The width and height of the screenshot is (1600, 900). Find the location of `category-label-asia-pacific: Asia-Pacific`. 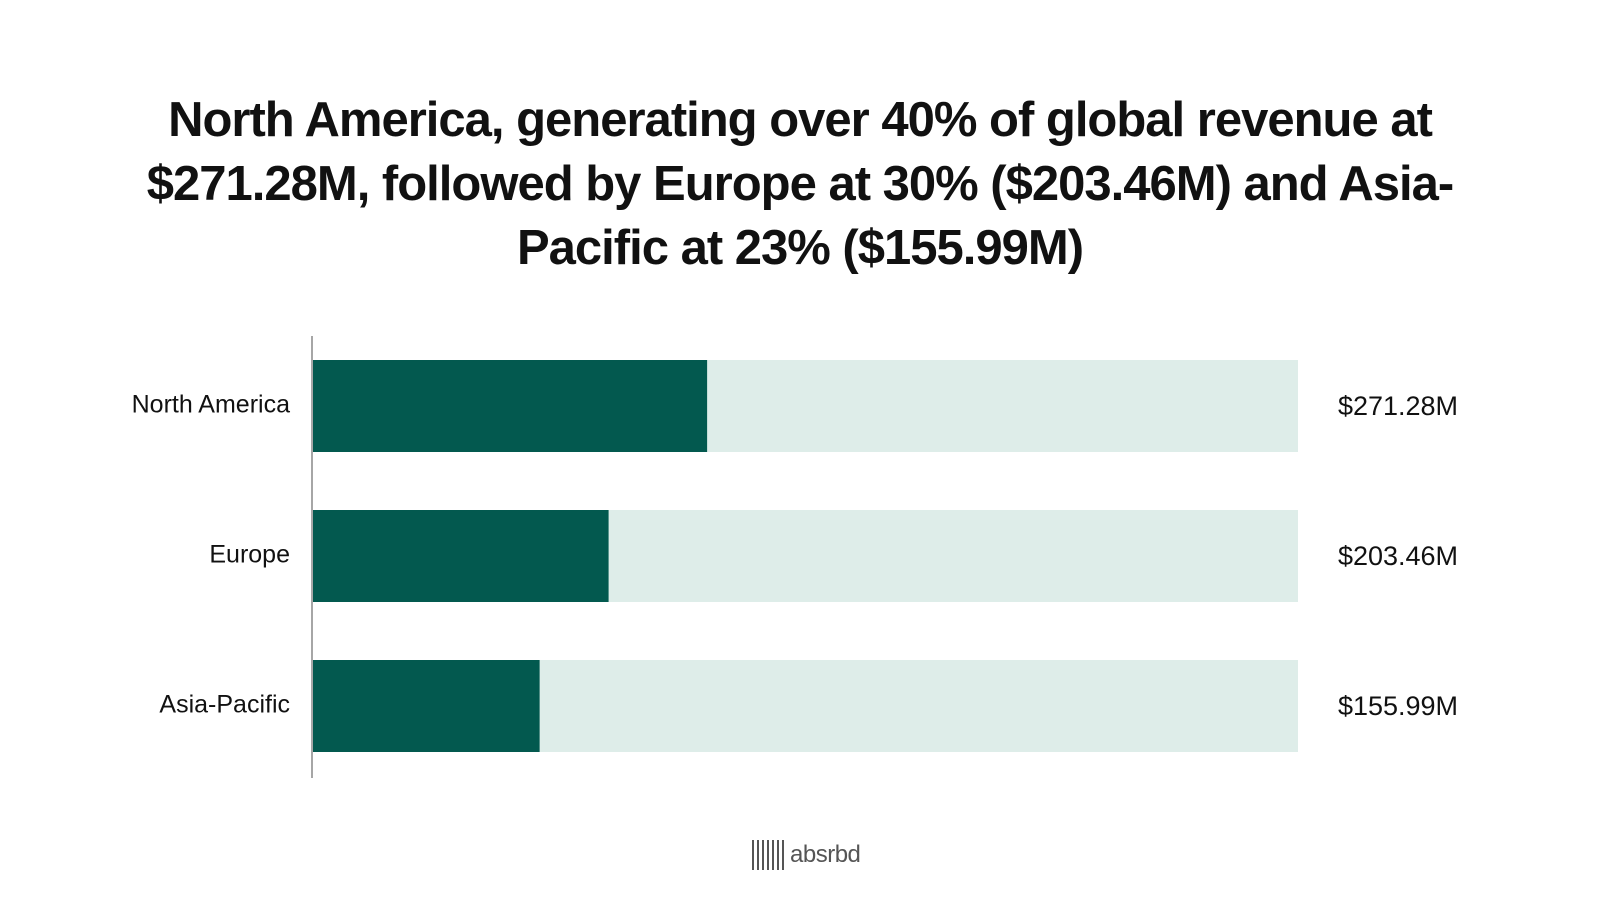

category-label-asia-pacific: Asia-Pacific is located at coordinates (224, 705).